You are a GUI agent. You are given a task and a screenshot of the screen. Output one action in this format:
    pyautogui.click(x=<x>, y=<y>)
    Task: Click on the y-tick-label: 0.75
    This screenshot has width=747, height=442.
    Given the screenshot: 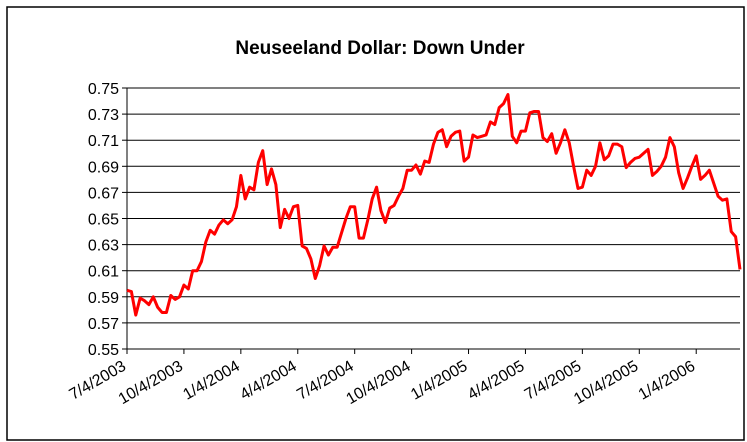 What is the action you would take?
    pyautogui.click(x=103, y=89)
    